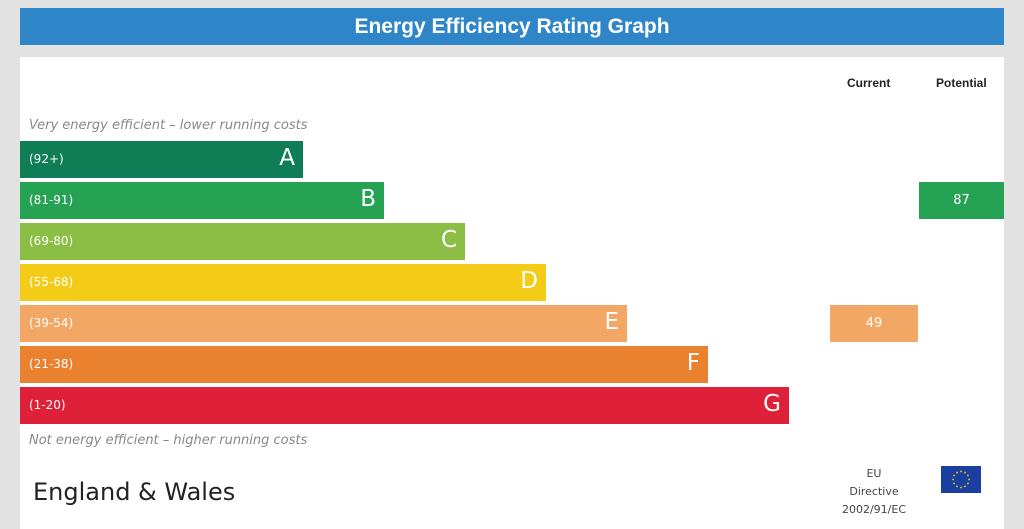  I want to click on band-bar-c: (69-80) C, so click(242, 241).